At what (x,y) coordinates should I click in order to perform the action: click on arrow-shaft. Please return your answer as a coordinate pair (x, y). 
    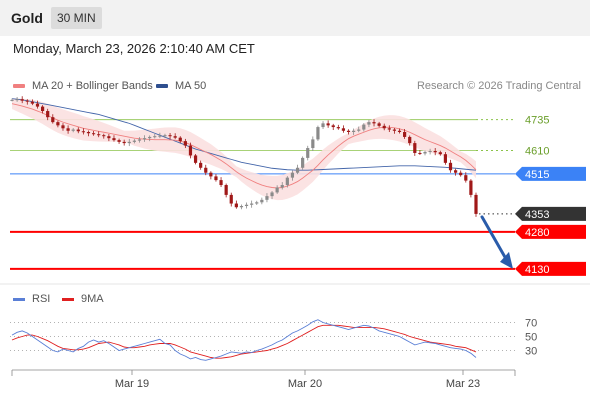
    Looking at the image, I should click on (494, 238).